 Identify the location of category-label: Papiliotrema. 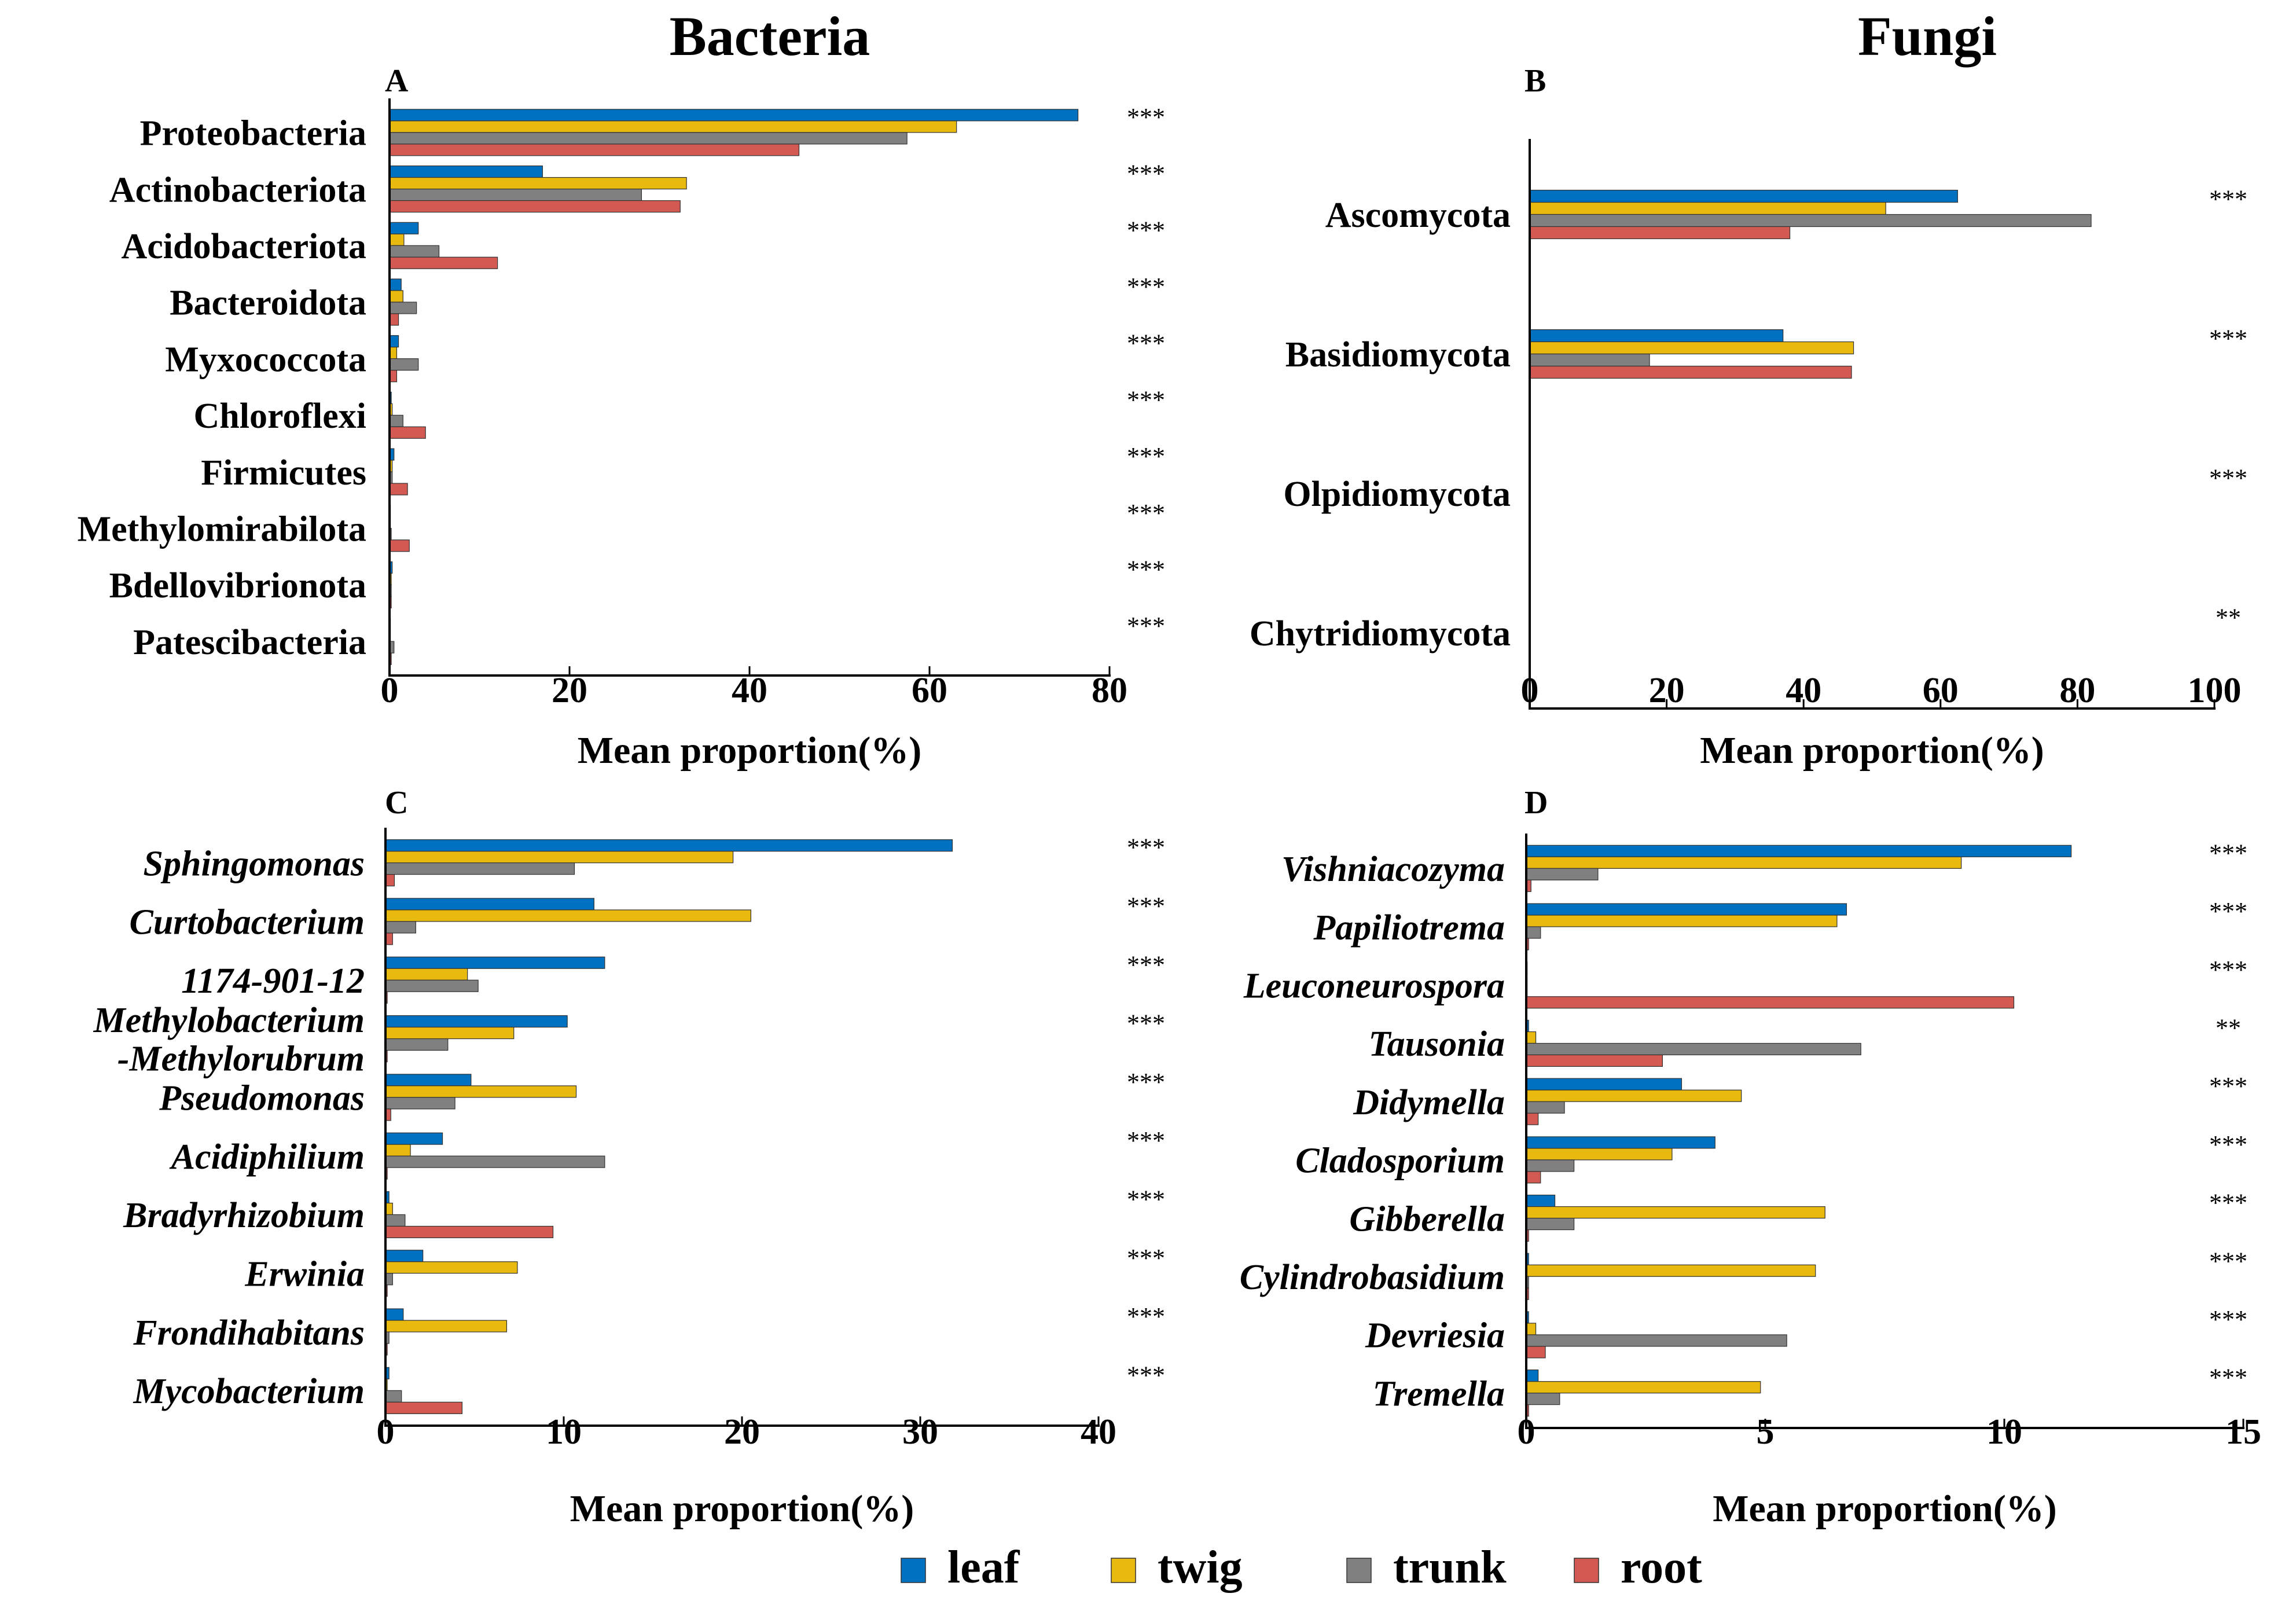
(1409, 928).